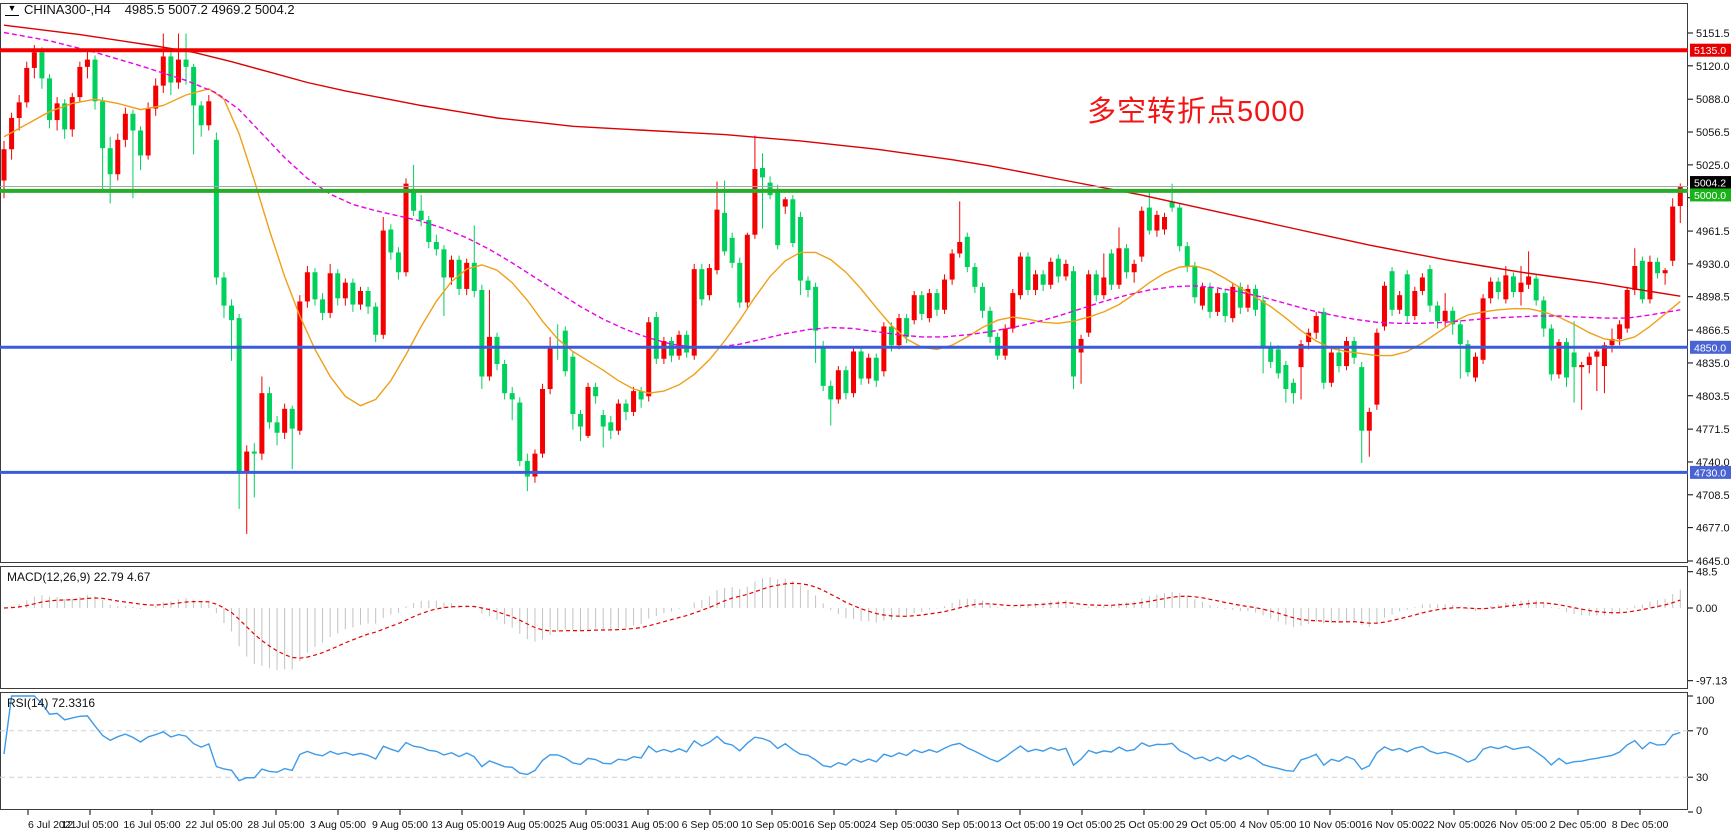 The image size is (1731, 837). I want to click on date-tick-label: 25 Aug 05:00, so click(586, 825).